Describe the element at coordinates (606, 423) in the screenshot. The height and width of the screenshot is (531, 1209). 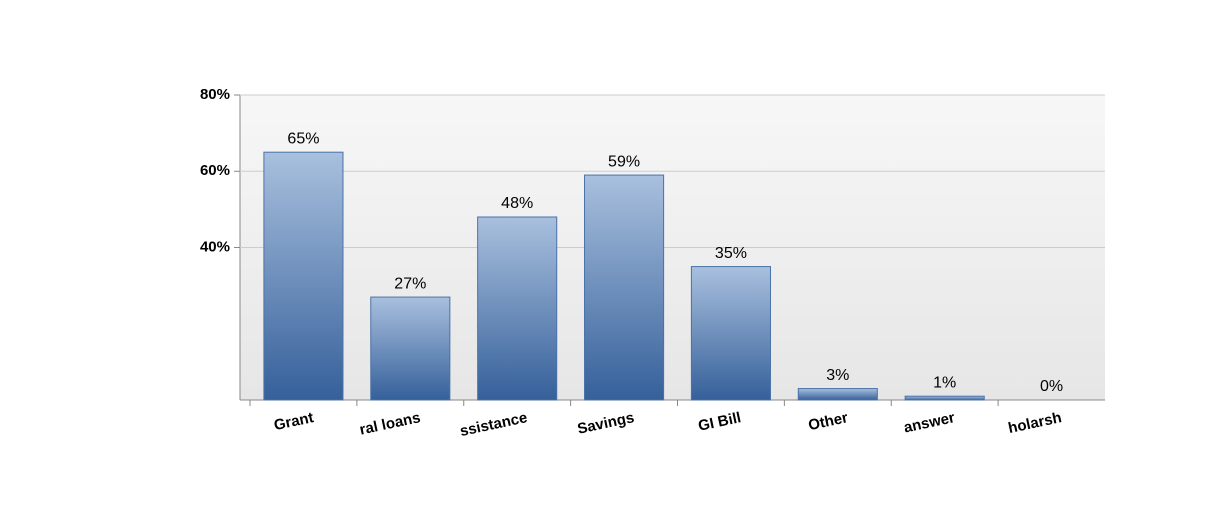
I see `x-tick-label: Savings` at that location.